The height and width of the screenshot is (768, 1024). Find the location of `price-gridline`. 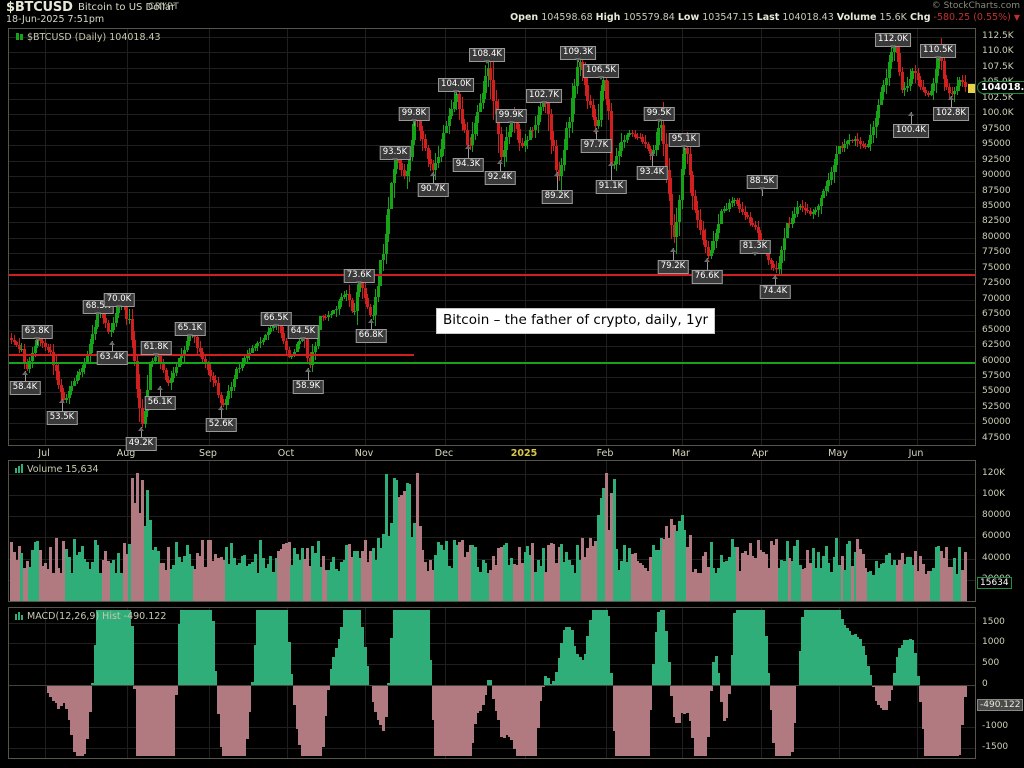

price-gridline is located at coordinates (492, 38).